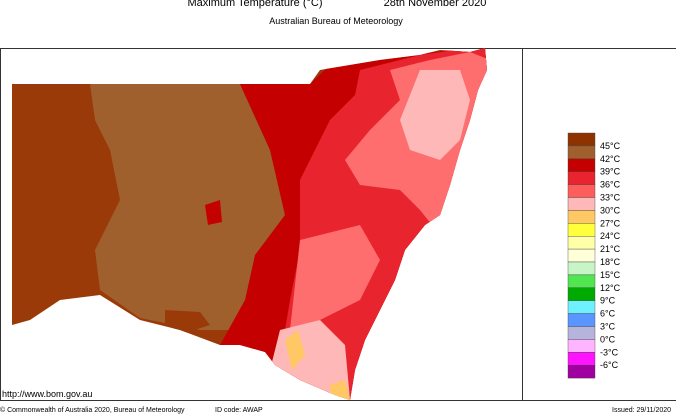  Describe the element at coordinates (641, 410) in the screenshot. I see `issued: Issued: 29/11/2020` at that location.